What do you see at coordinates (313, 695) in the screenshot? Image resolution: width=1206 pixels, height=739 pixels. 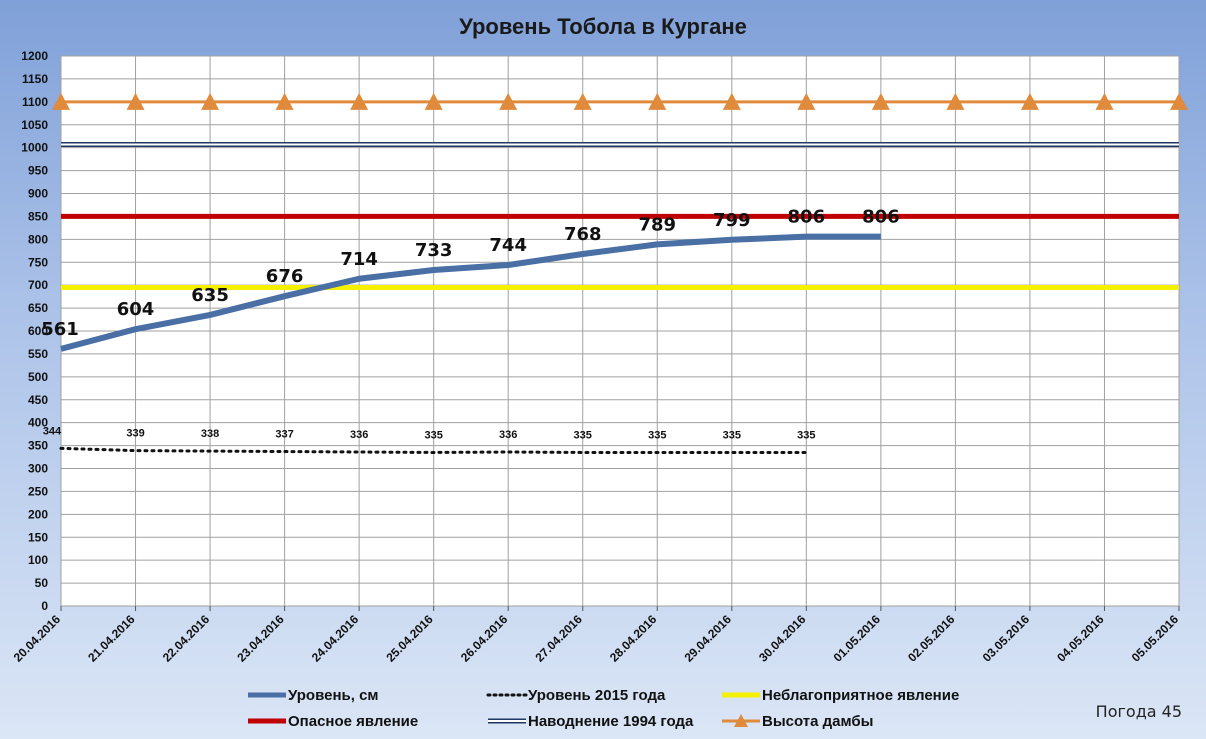 I see `legend-item: Уровень, см` at bounding box center [313, 695].